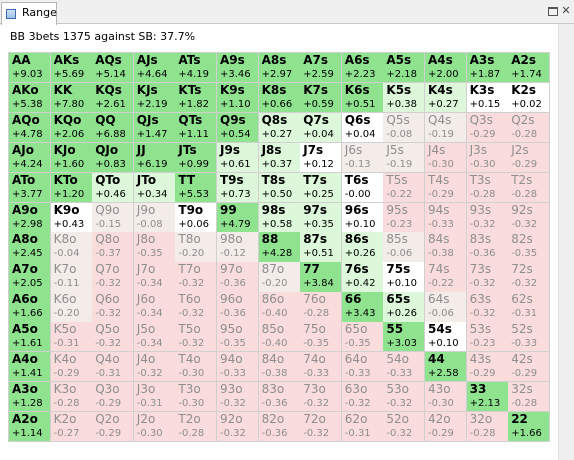  Describe the element at coordinates (113, 337) in the screenshot. I see `hand-cell: Q5o -0.32` at that location.